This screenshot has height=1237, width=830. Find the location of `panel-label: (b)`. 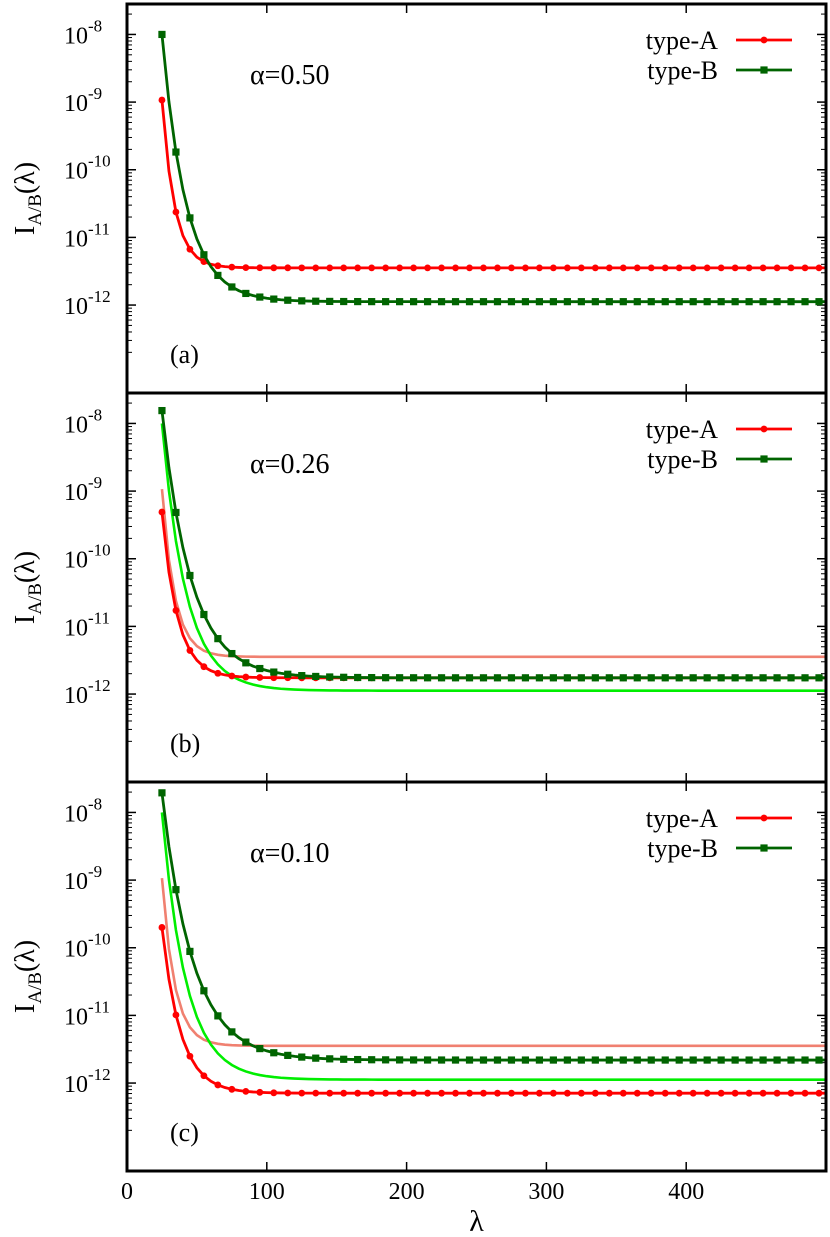

panel-label: (b) is located at coordinates (185, 743).